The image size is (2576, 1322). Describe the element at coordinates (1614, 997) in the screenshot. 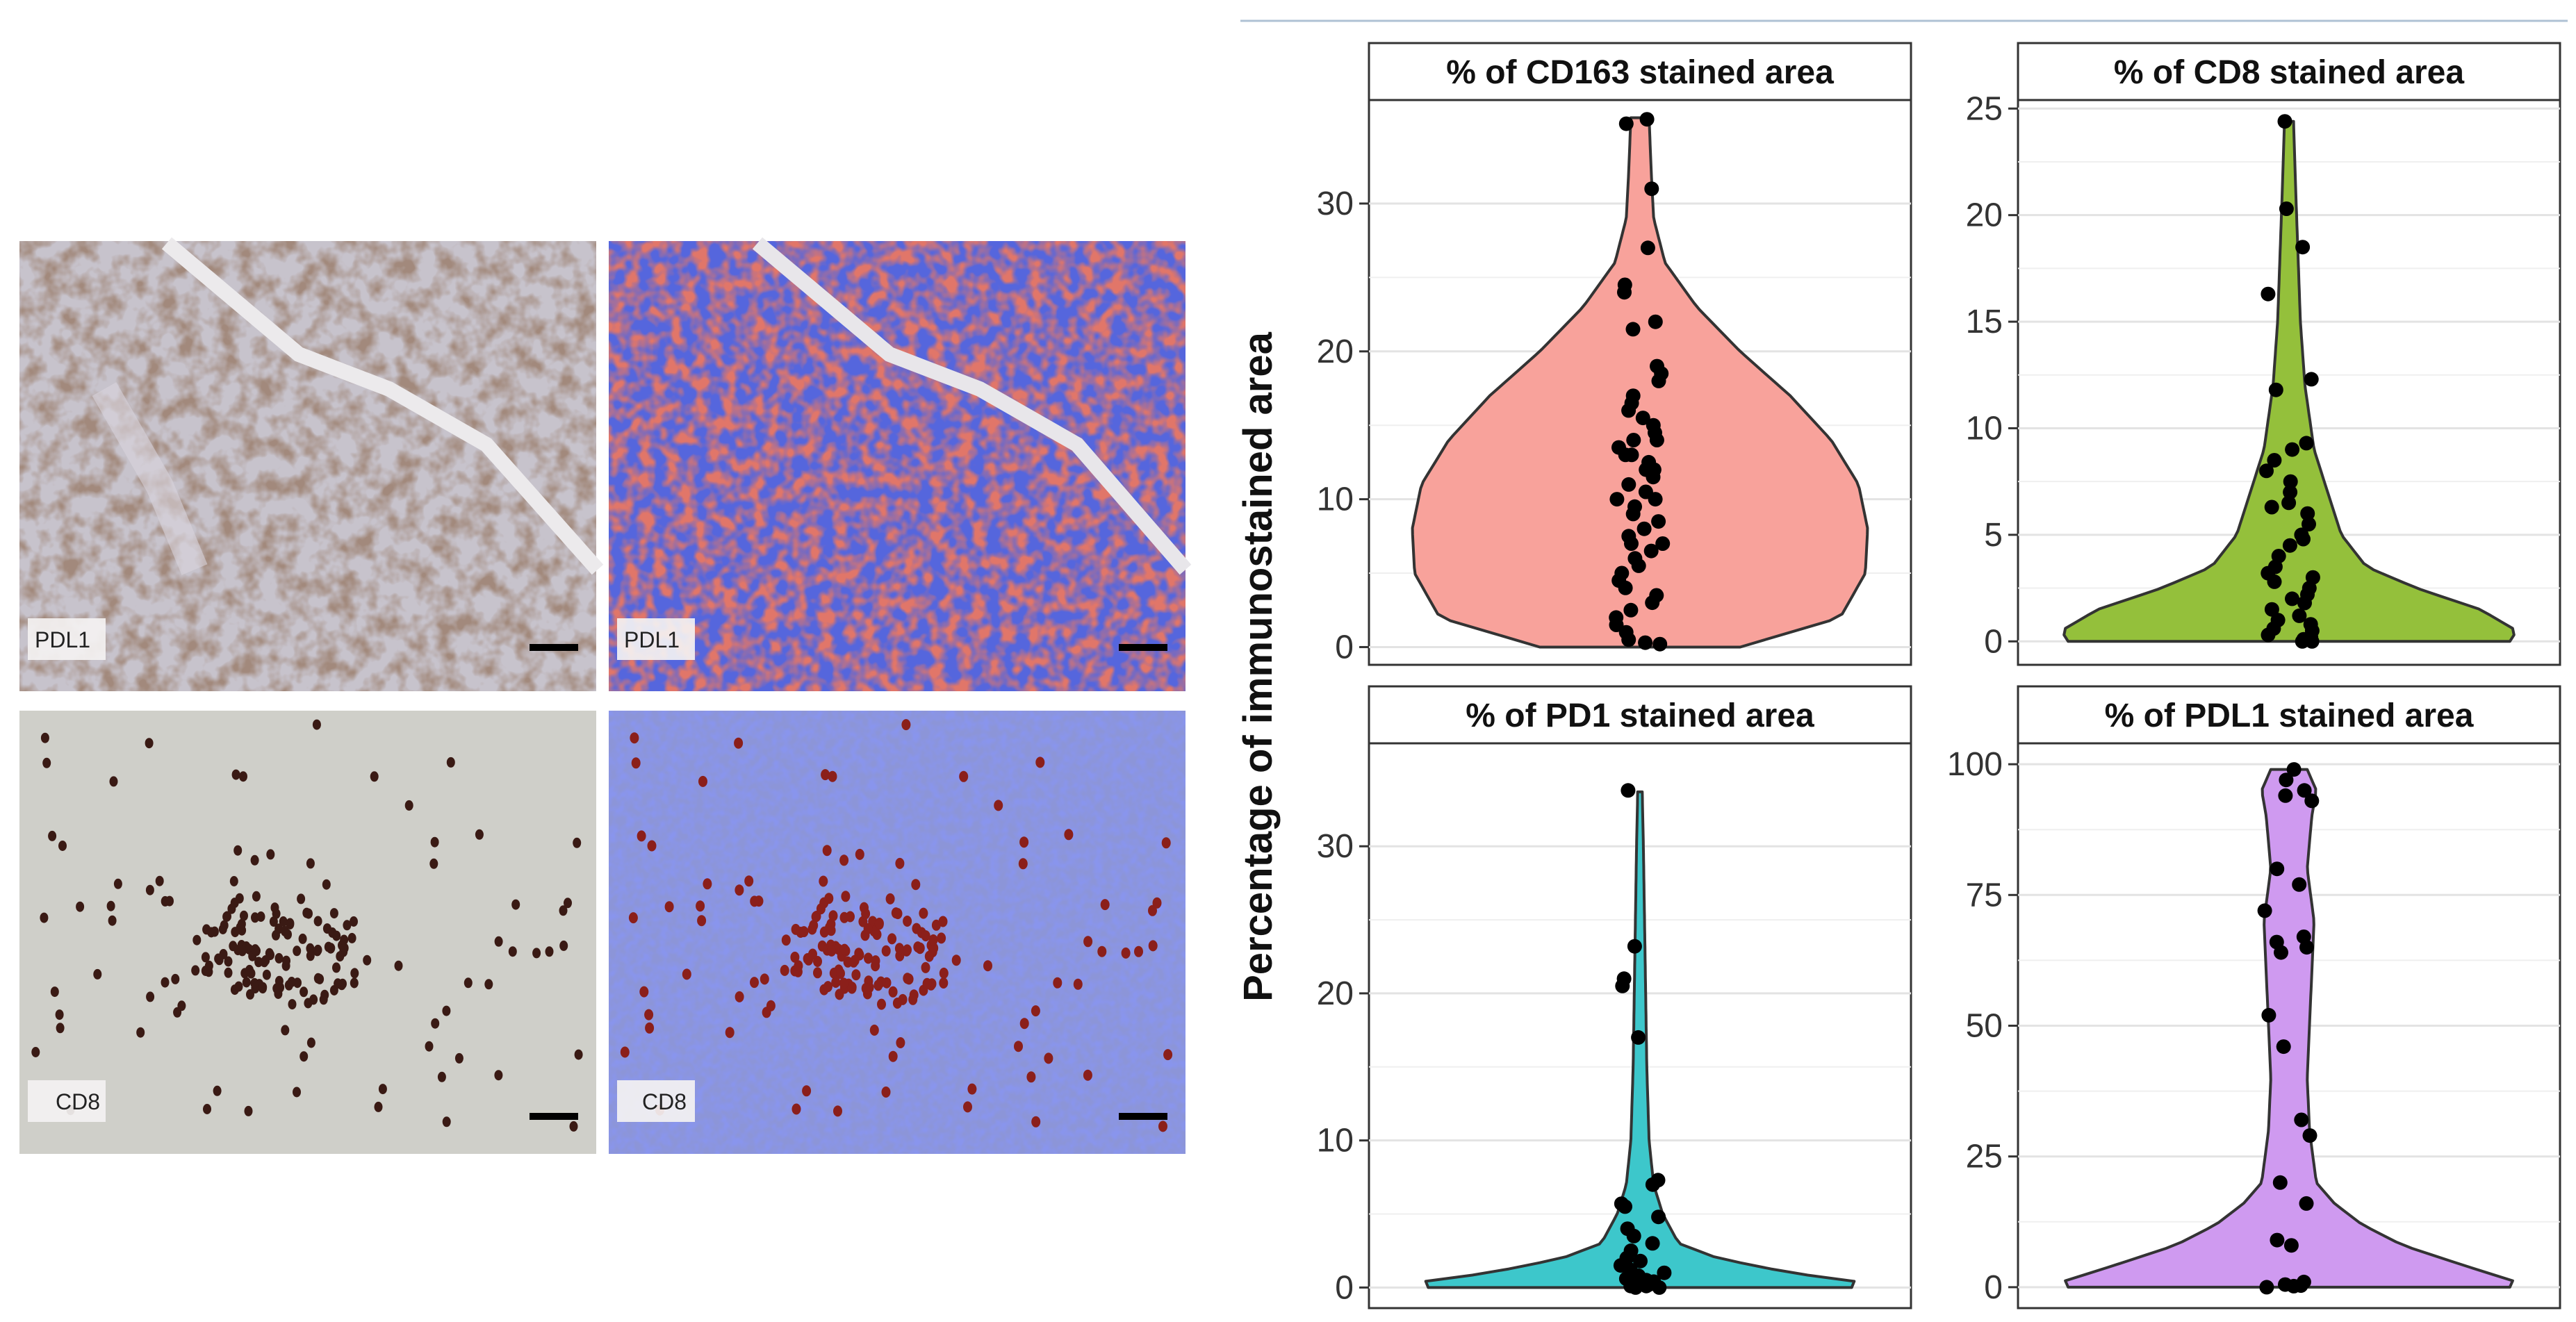

I see `violin-panel-2: % of PD1 stained area 0 10 20 30` at that location.